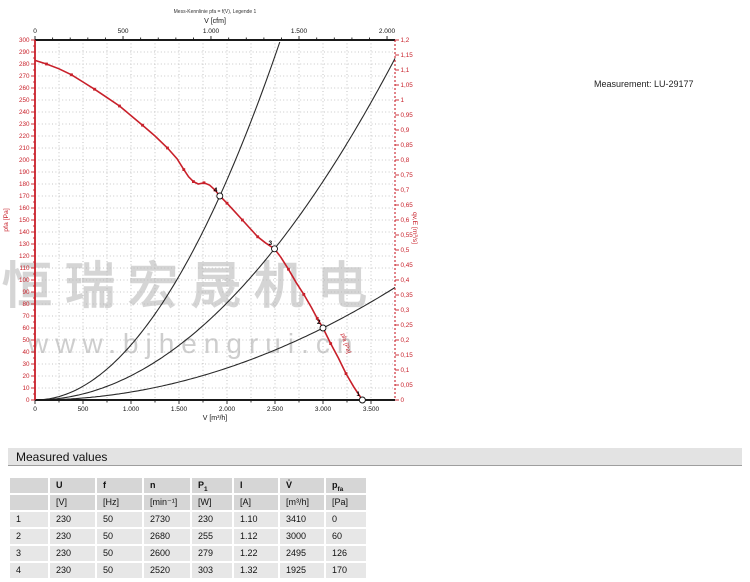 Image resolution: width=750 pixels, height=582 pixels. I want to click on y-left-tick-label: 90, so click(26, 292).